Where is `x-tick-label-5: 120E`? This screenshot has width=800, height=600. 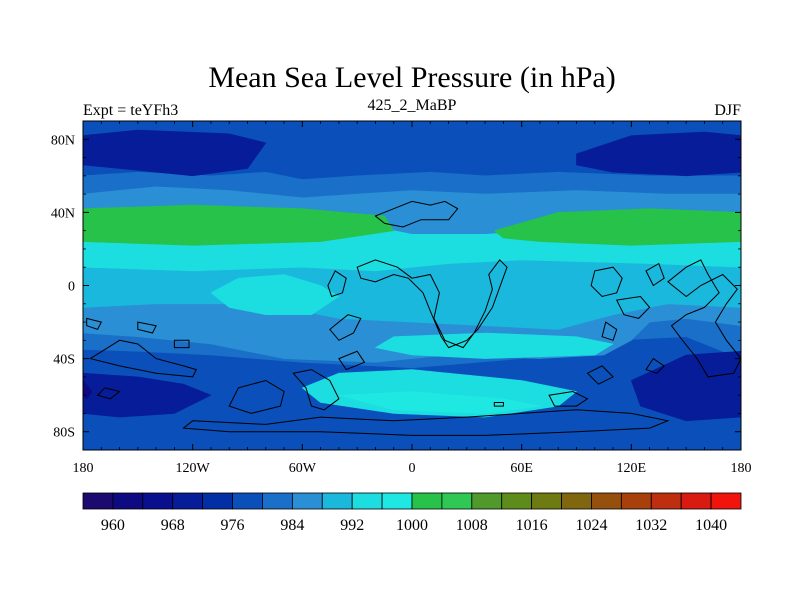
x-tick-label-5: 120E is located at coordinates (632, 468).